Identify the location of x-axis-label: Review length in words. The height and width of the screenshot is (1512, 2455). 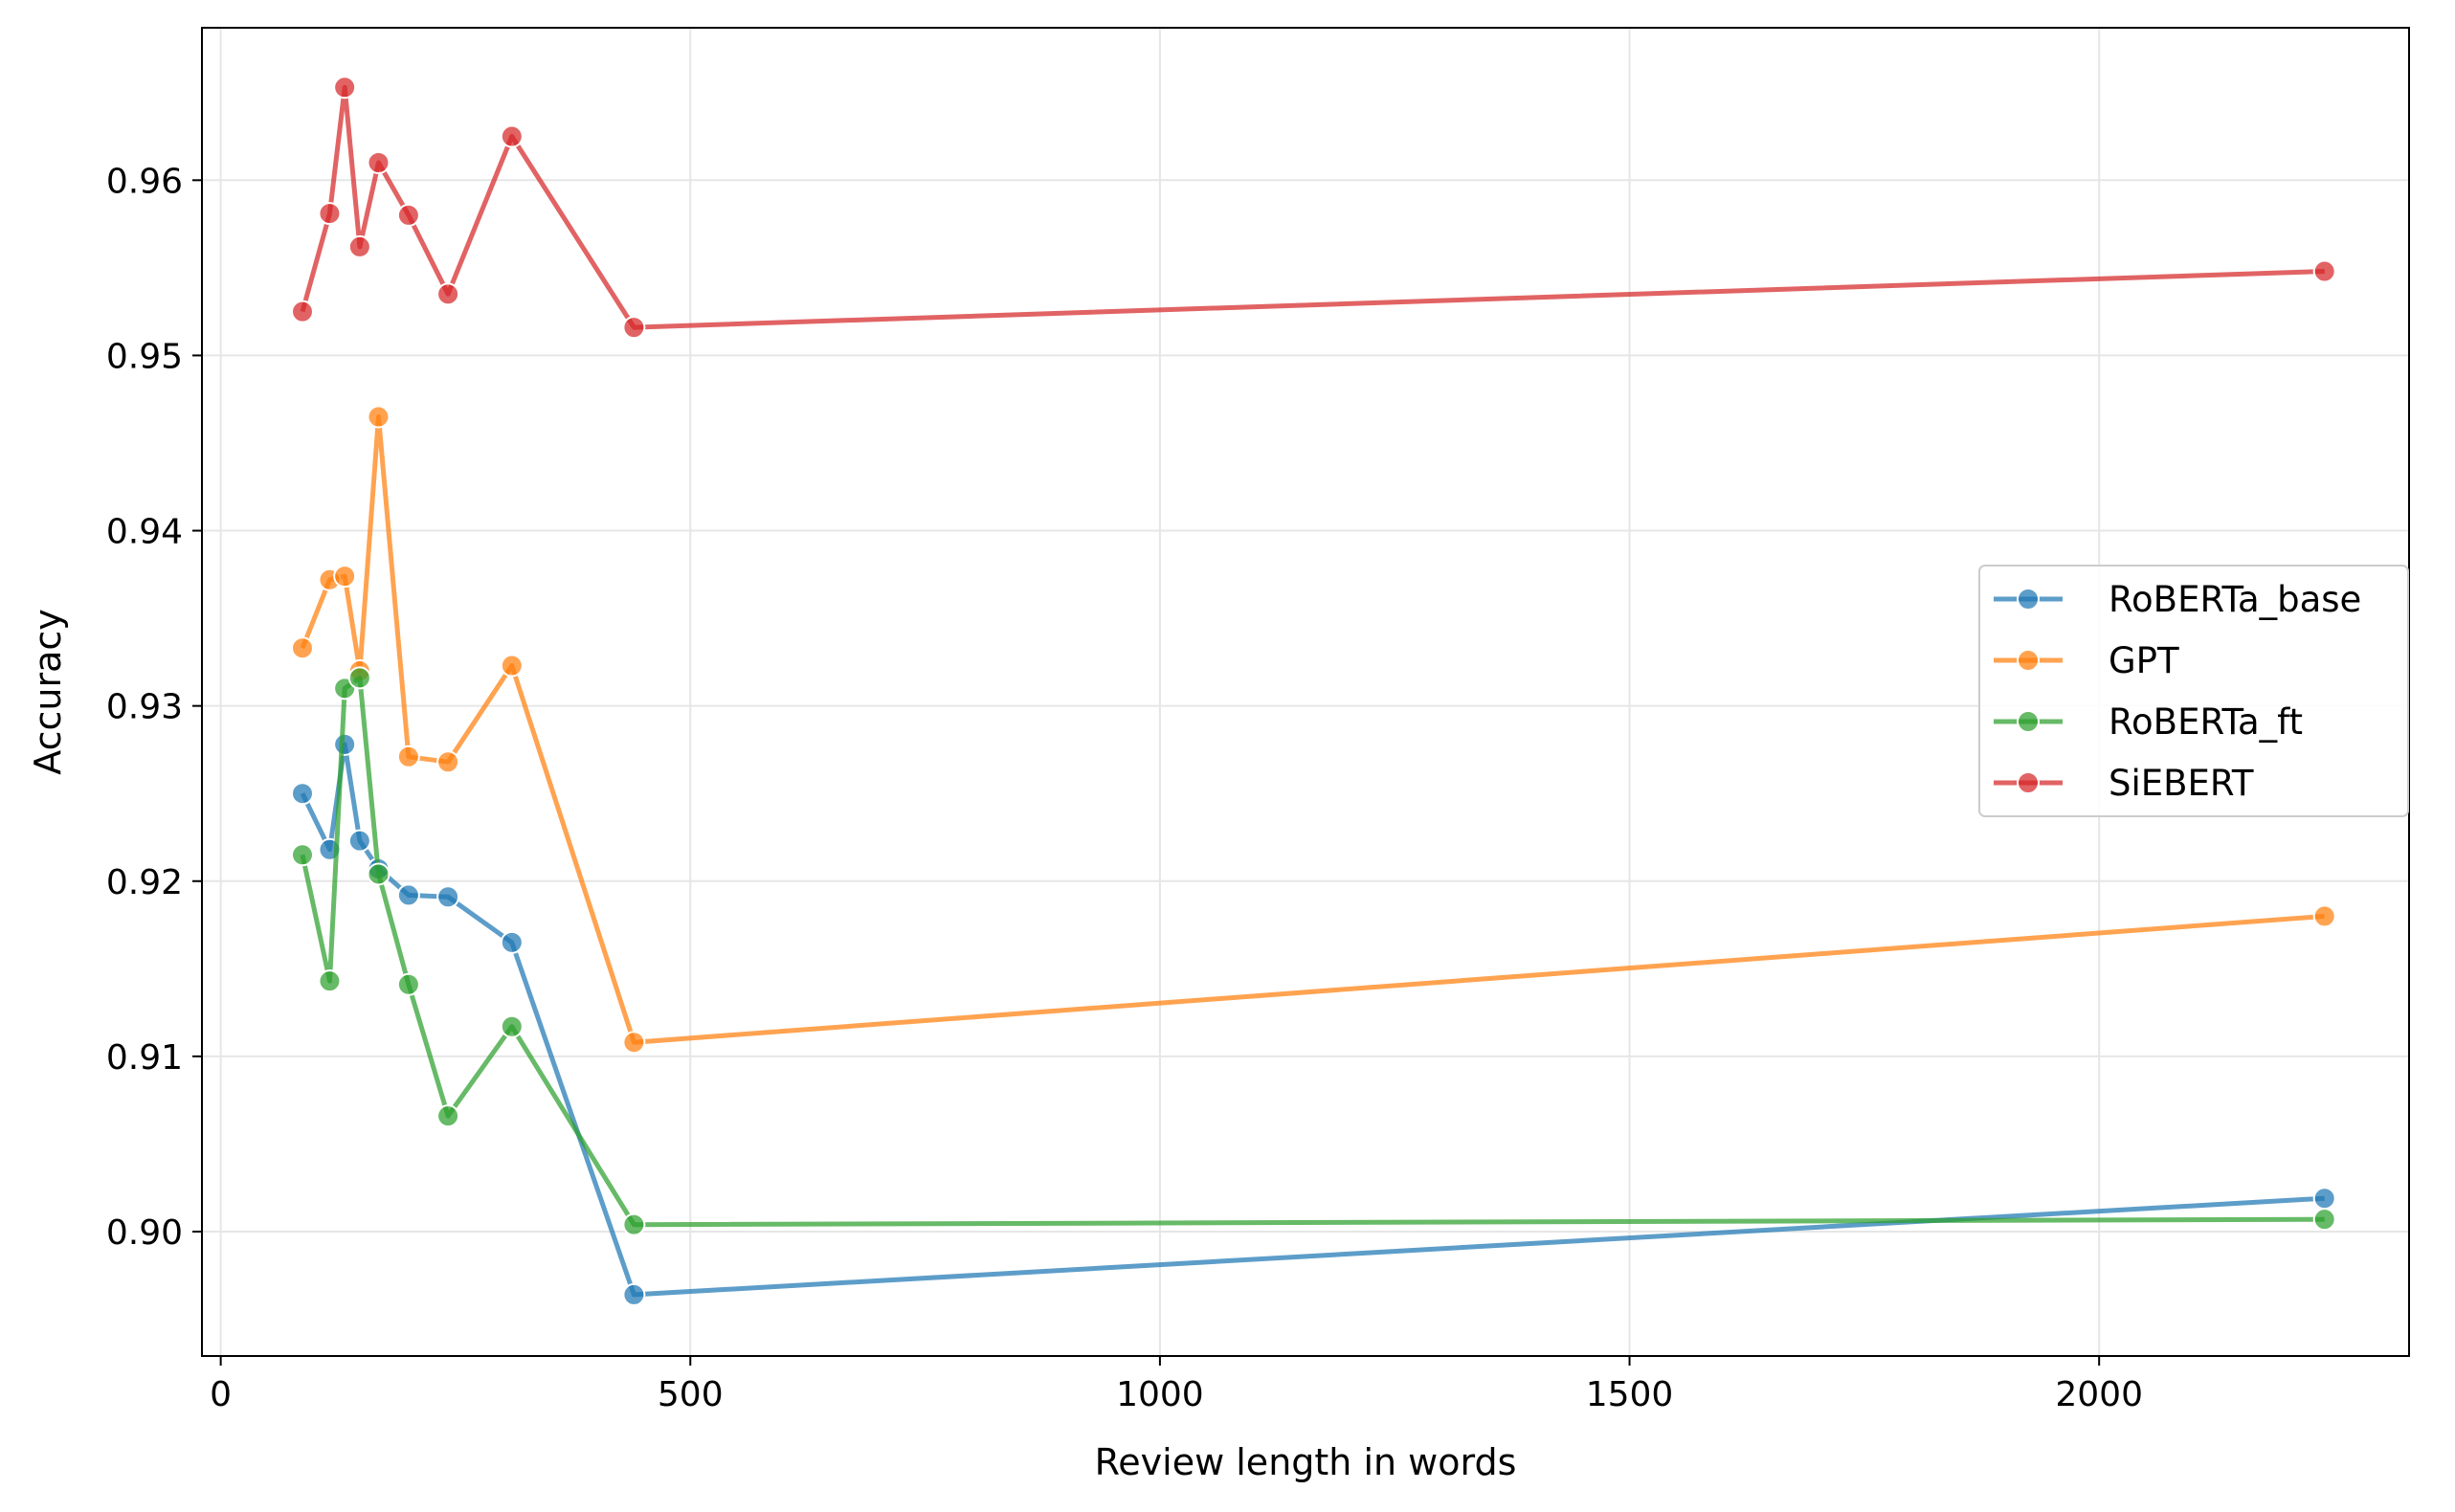
(1306, 1462).